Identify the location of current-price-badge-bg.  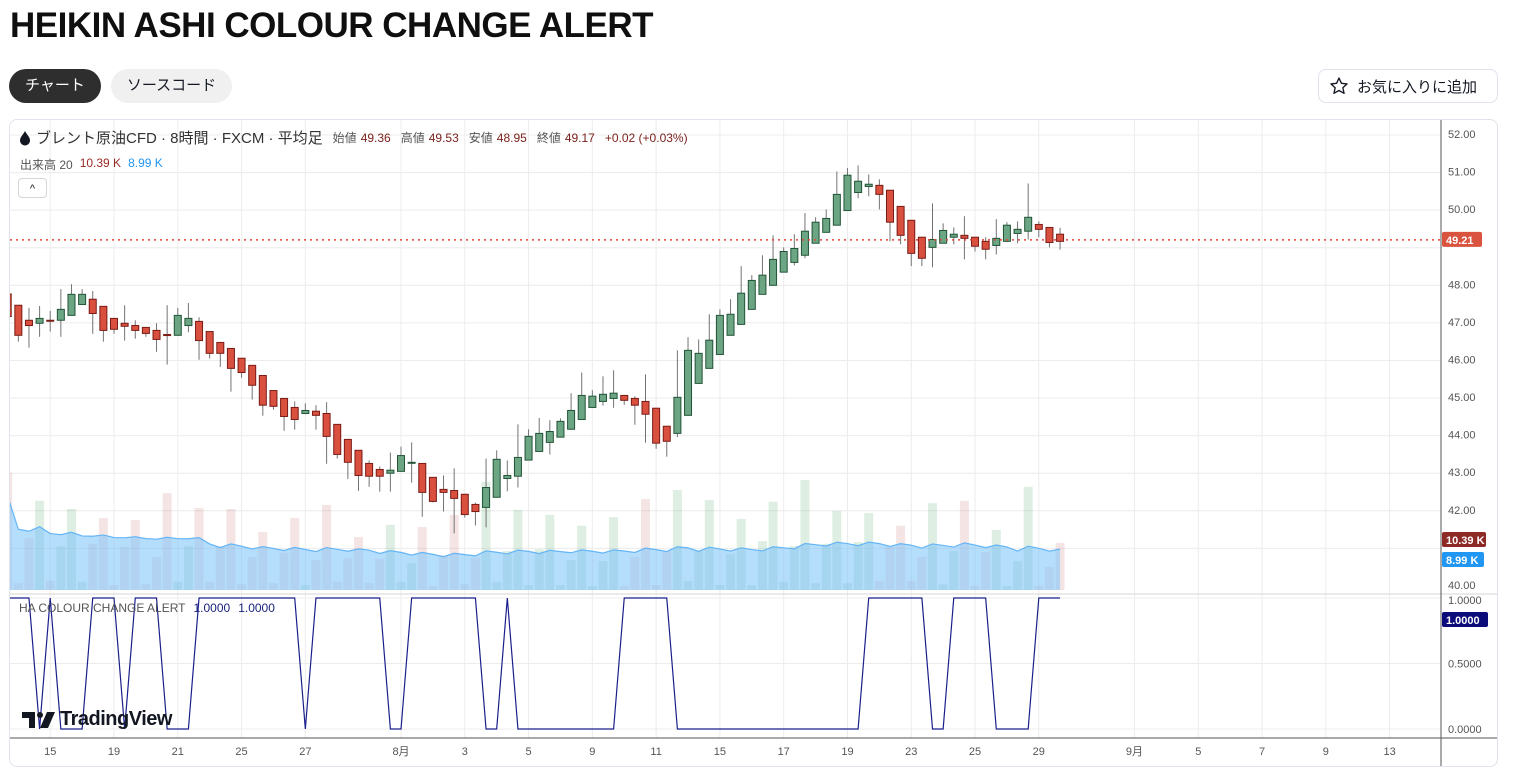
(1462, 239).